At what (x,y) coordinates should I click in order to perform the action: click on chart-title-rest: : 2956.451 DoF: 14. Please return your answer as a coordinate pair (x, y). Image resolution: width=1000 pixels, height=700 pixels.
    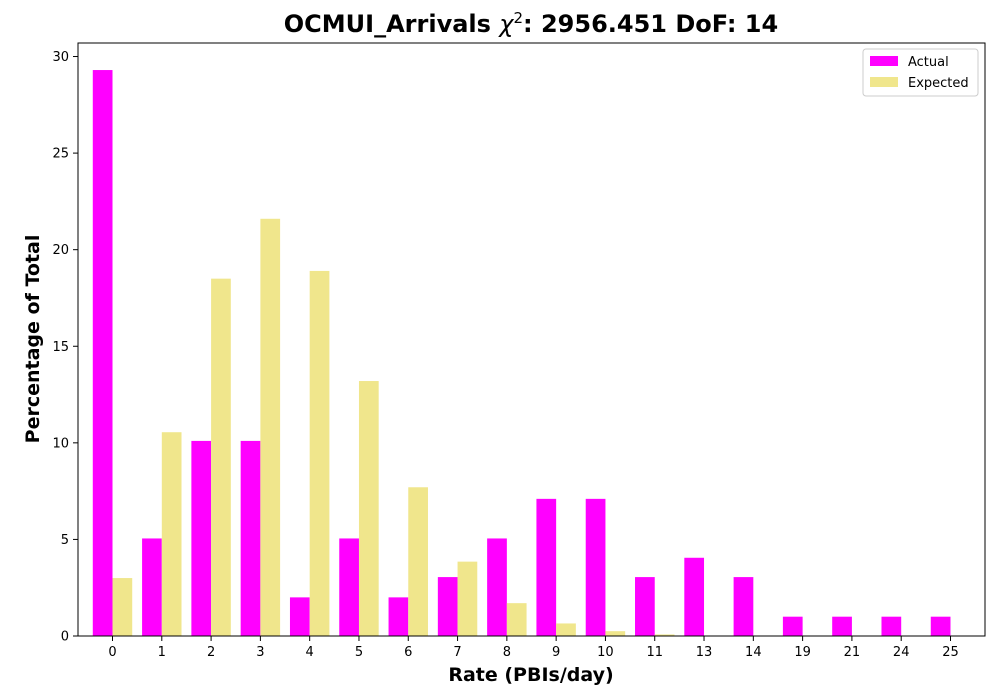
    Looking at the image, I should click on (650, 24).